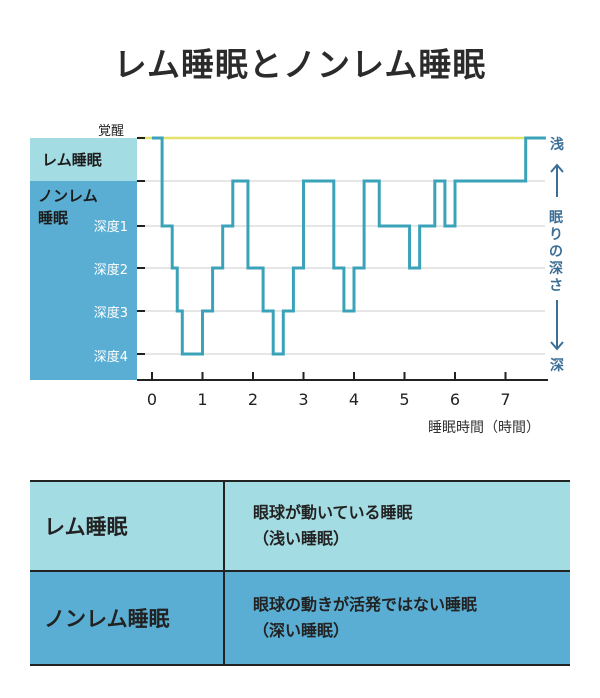  What do you see at coordinates (329, 390) in the screenshot?
I see `x-ticks: 0 1 2 3 4 5 6 7` at bounding box center [329, 390].